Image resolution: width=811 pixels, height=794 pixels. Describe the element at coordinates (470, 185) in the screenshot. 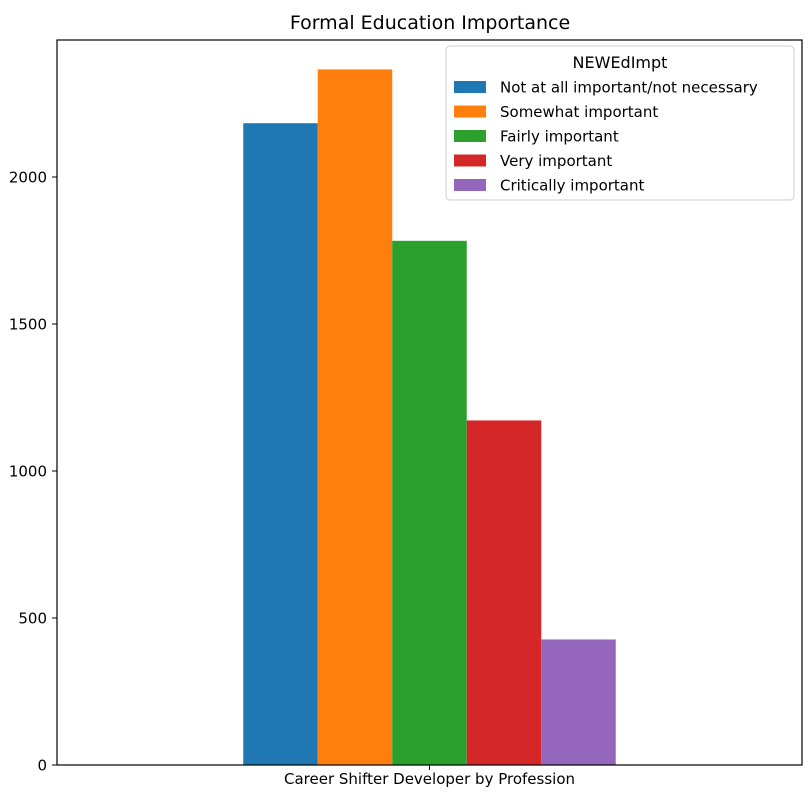

I see `legend-swatch-critically-important` at that location.